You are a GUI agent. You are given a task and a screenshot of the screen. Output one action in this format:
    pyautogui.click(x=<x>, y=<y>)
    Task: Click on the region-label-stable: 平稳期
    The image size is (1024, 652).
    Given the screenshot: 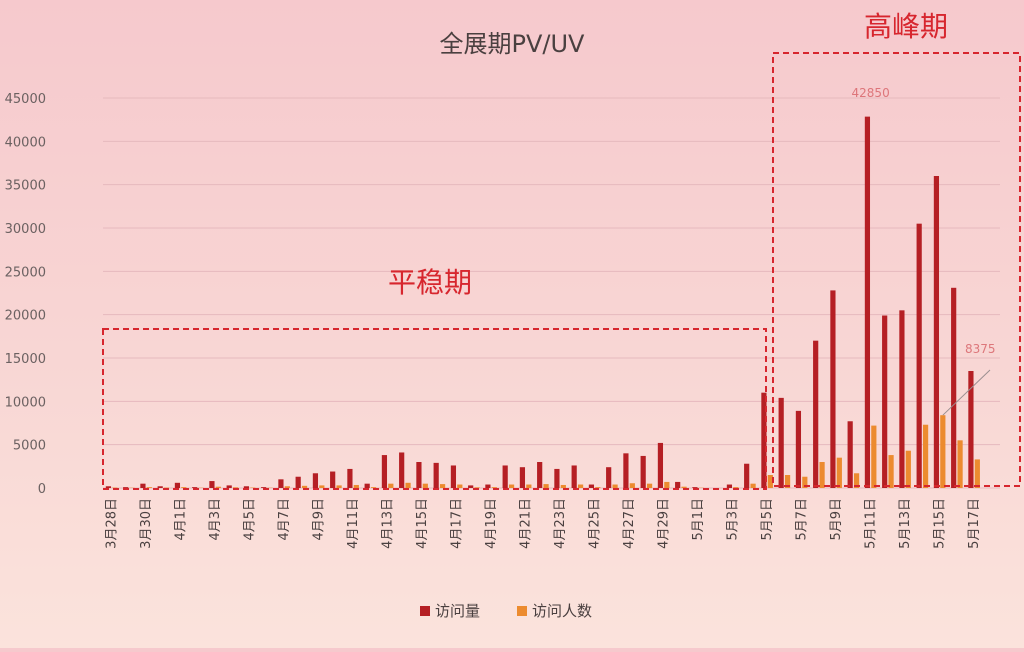 What is the action you would take?
    pyautogui.click(x=430, y=282)
    